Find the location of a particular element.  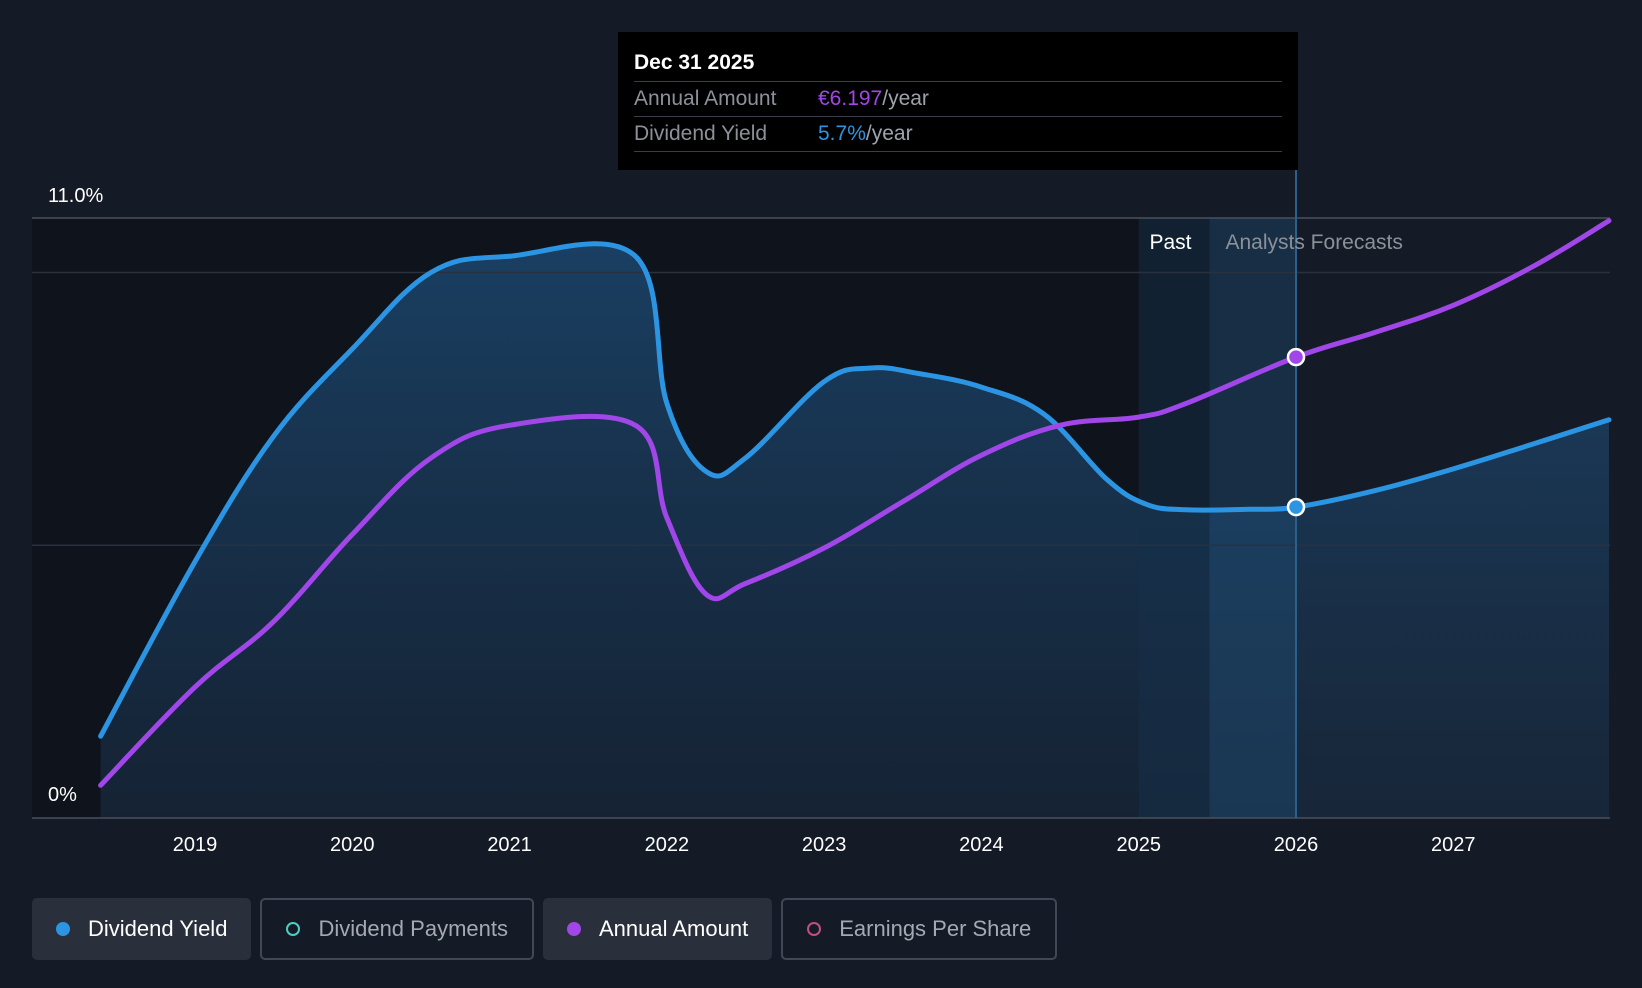

legend-earnings-per-share-button: Earnings Per Share is located at coordinates (919, 929).